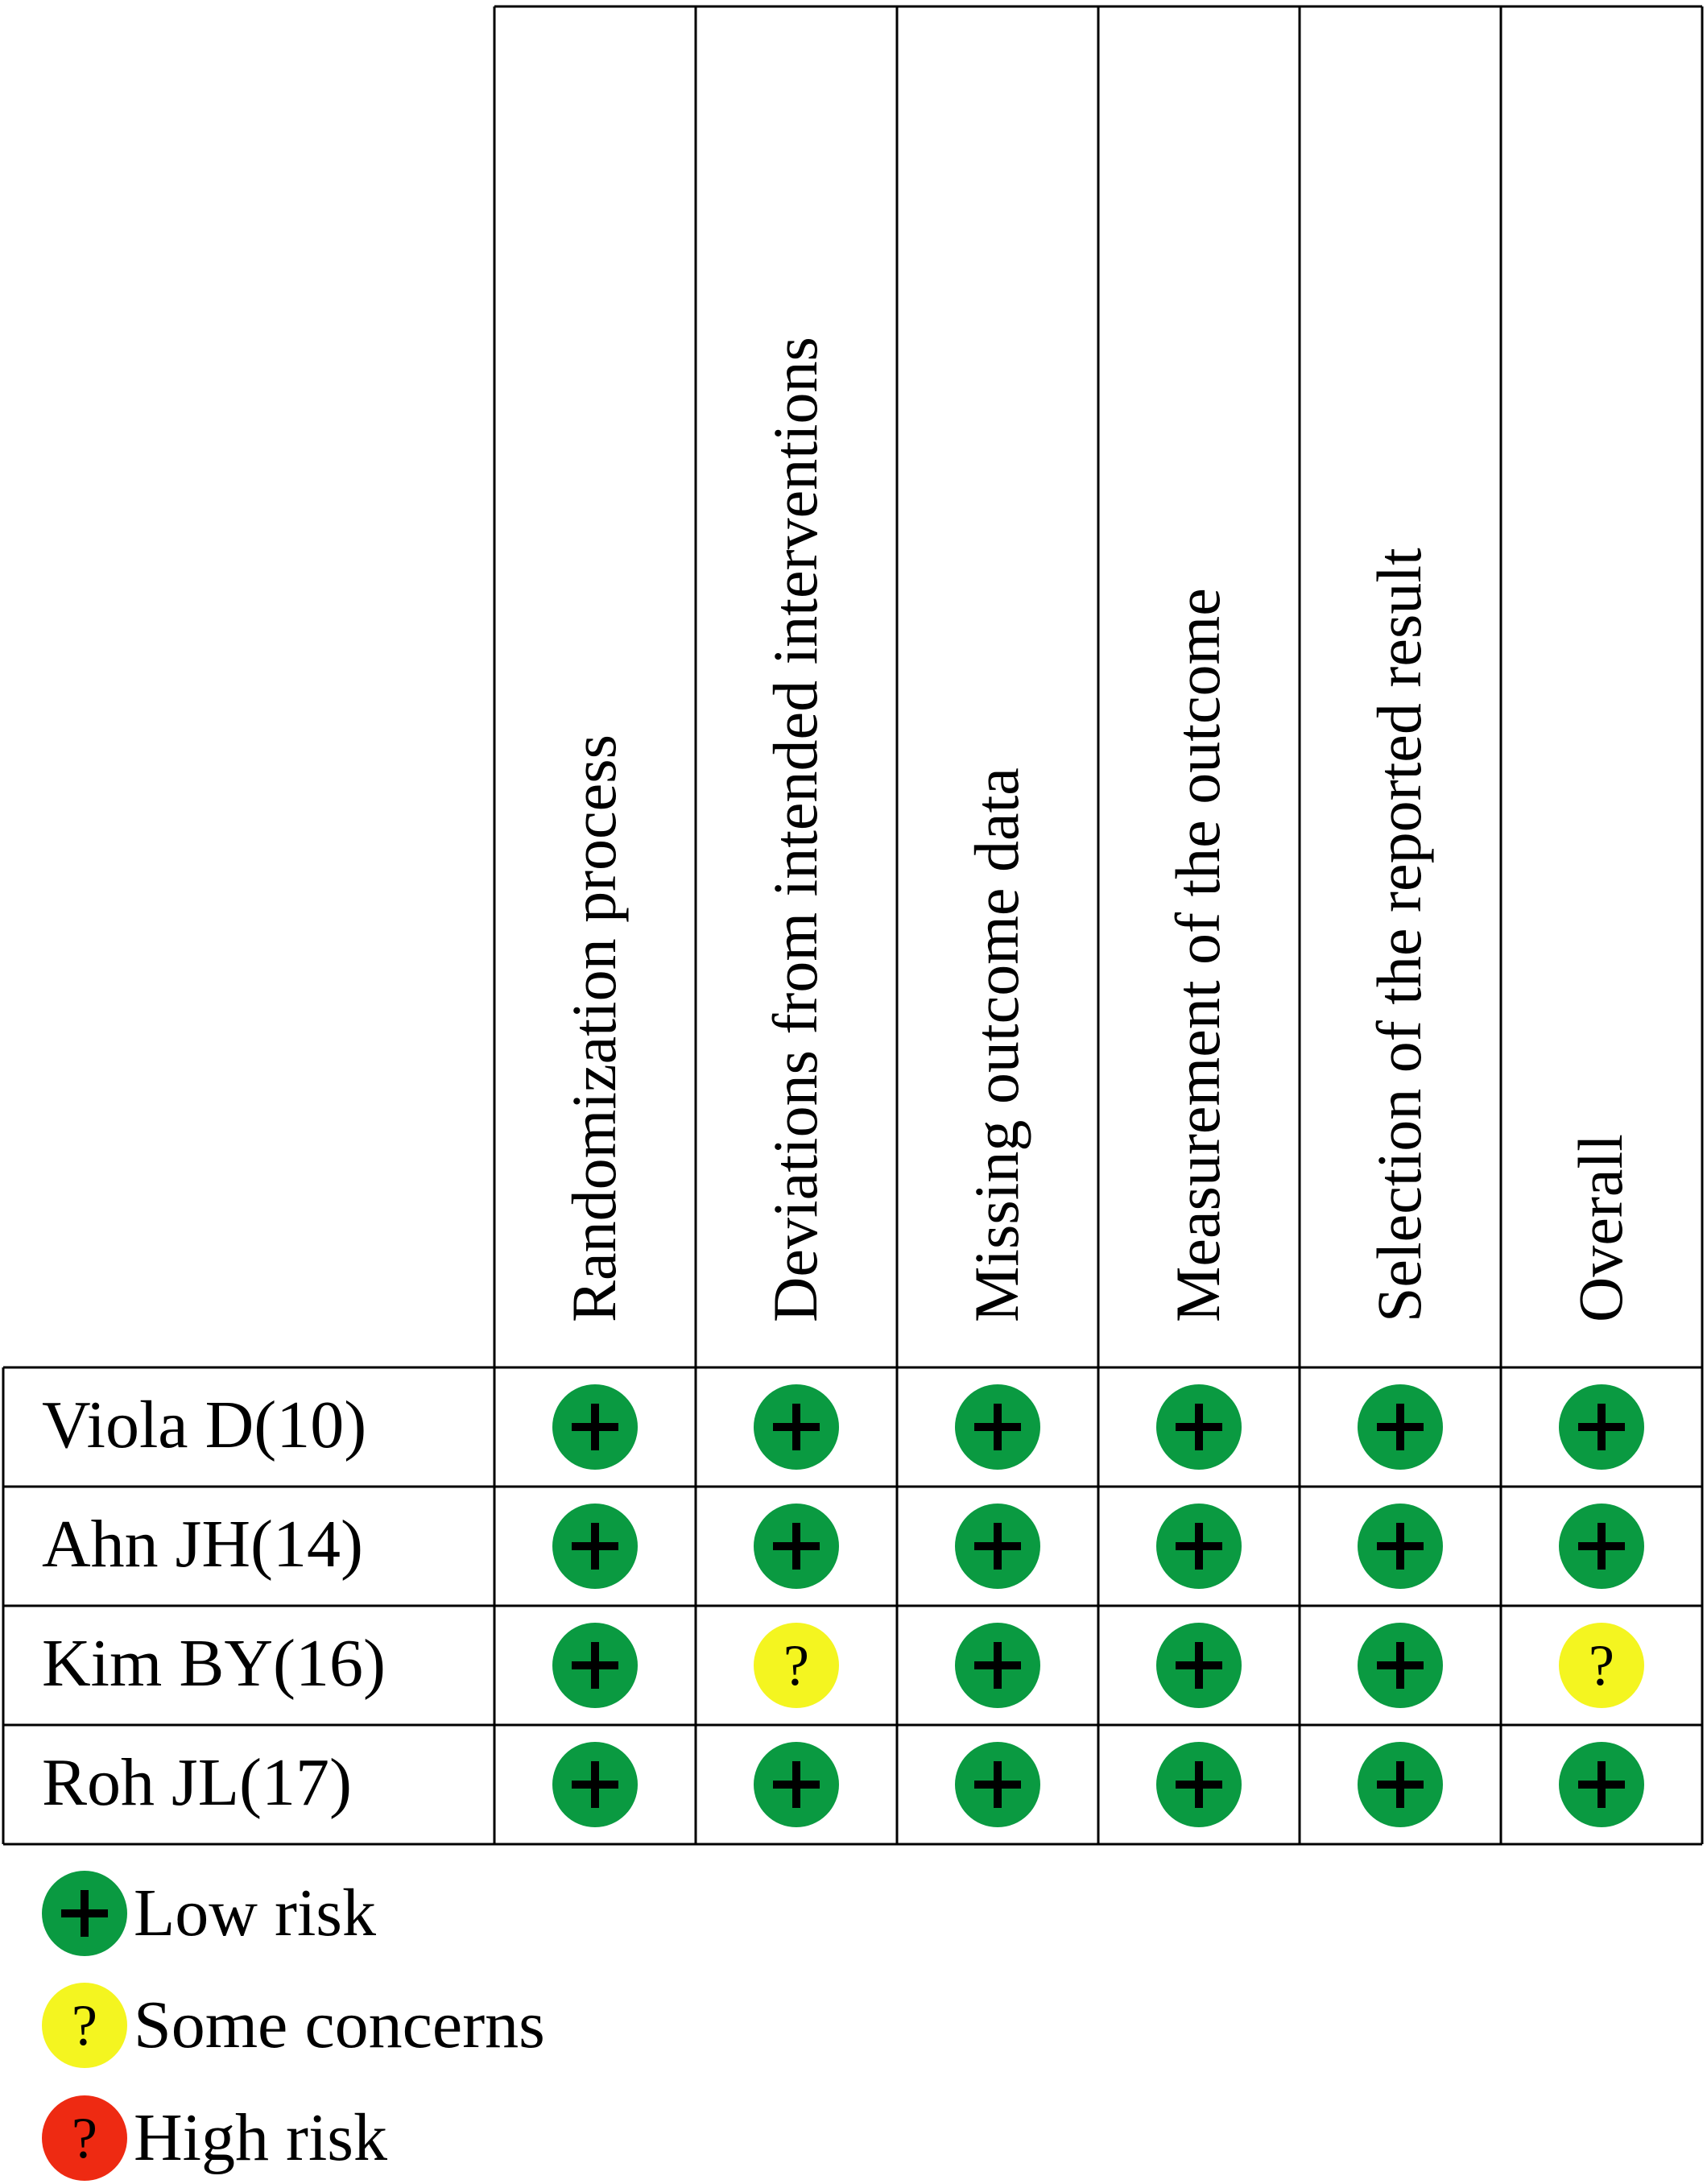 The height and width of the screenshot is (2184, 1707). I want to click on domain-header: Deviations from intended interventions, so click(795, 830).